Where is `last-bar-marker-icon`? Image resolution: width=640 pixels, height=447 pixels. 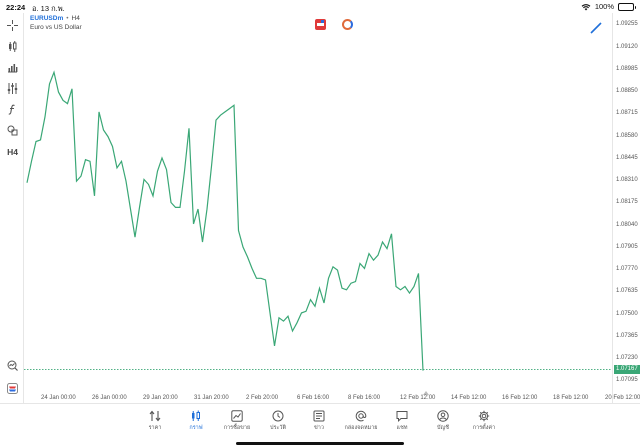 last-bar-marker-icon is located at coordinates (426, 393).